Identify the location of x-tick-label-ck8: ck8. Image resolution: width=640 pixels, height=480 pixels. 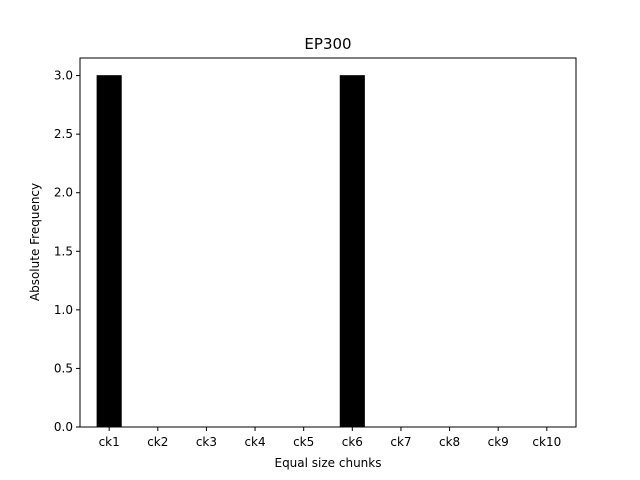
(449, 442).